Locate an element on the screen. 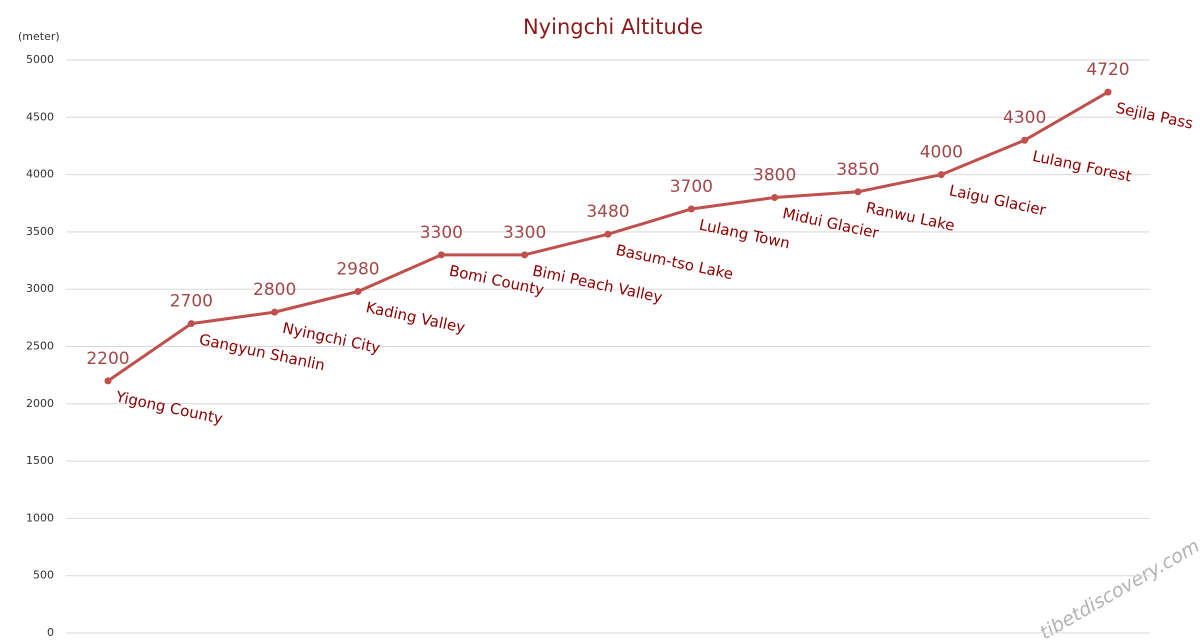 The height and width of the screenshot is (640, 1200). y-axis-label: (meter) is located at coordinates (39, 36).